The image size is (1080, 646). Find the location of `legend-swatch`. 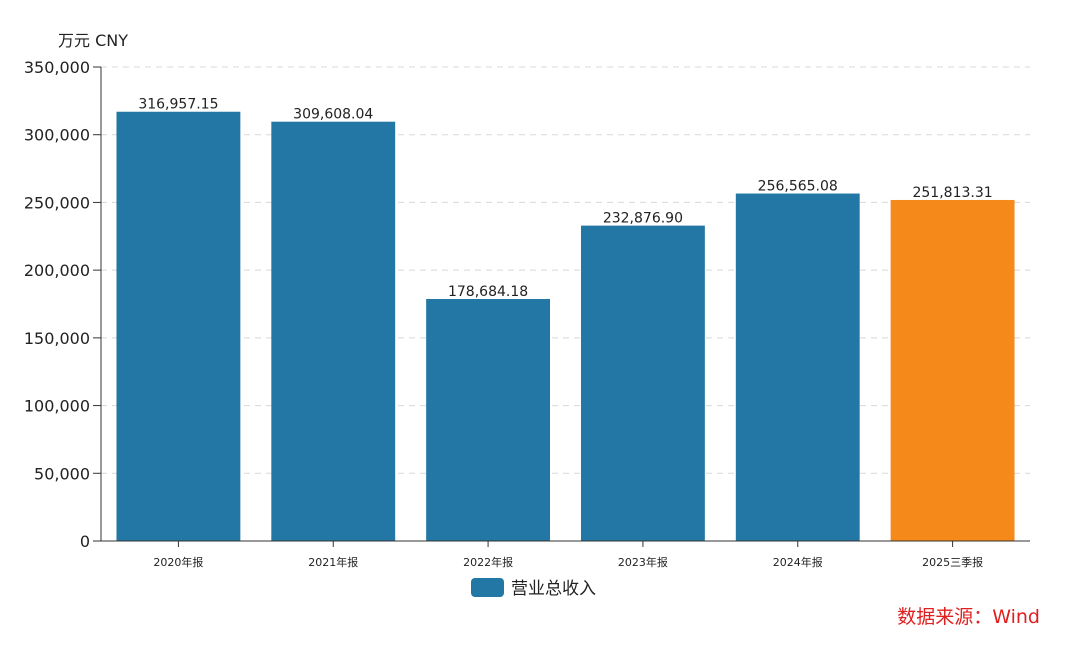

legend-swatch is located at coordinates (487, 587).